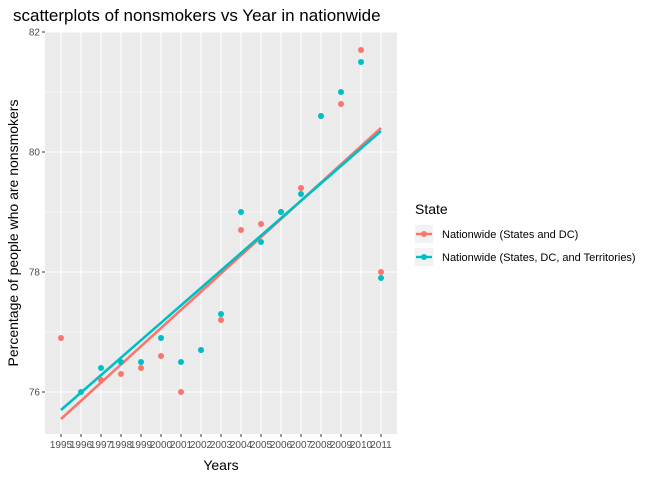  I want to click on x-tick-label: 2001, so click(181, 445).